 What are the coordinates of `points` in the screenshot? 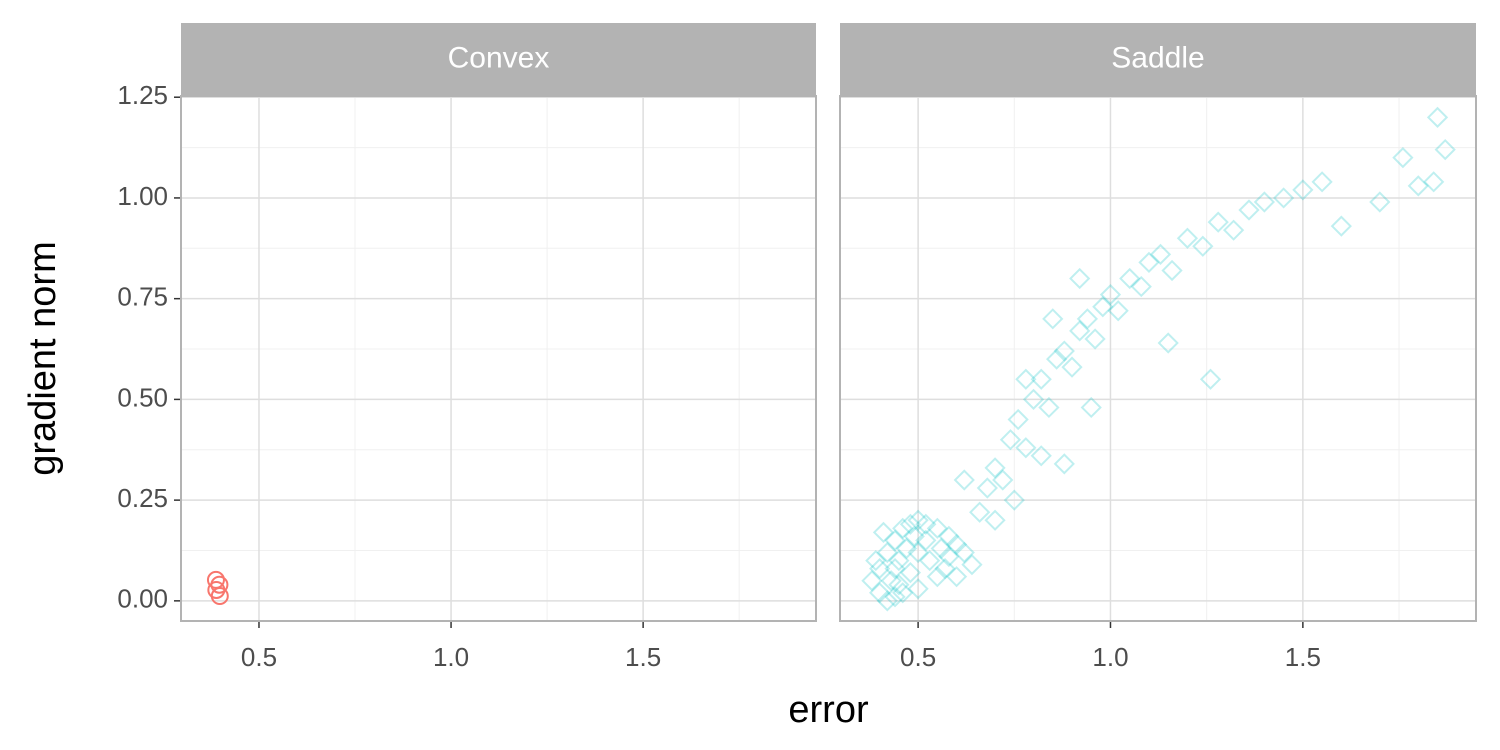 It's located at (217, 588).